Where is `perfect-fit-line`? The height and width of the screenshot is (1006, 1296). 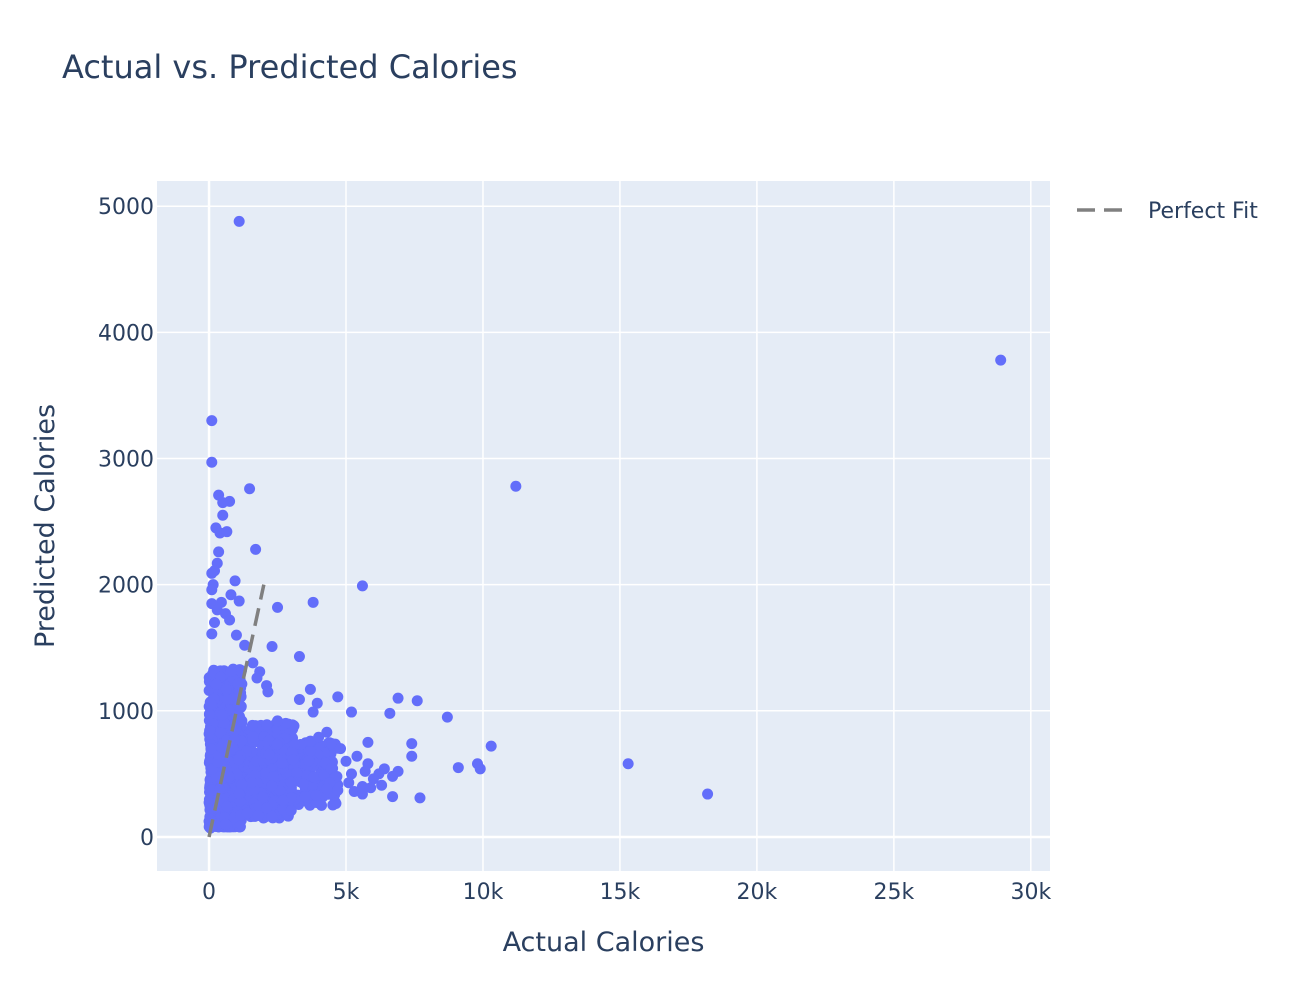 perfect-fit-line is located at coordinates (236, 711).